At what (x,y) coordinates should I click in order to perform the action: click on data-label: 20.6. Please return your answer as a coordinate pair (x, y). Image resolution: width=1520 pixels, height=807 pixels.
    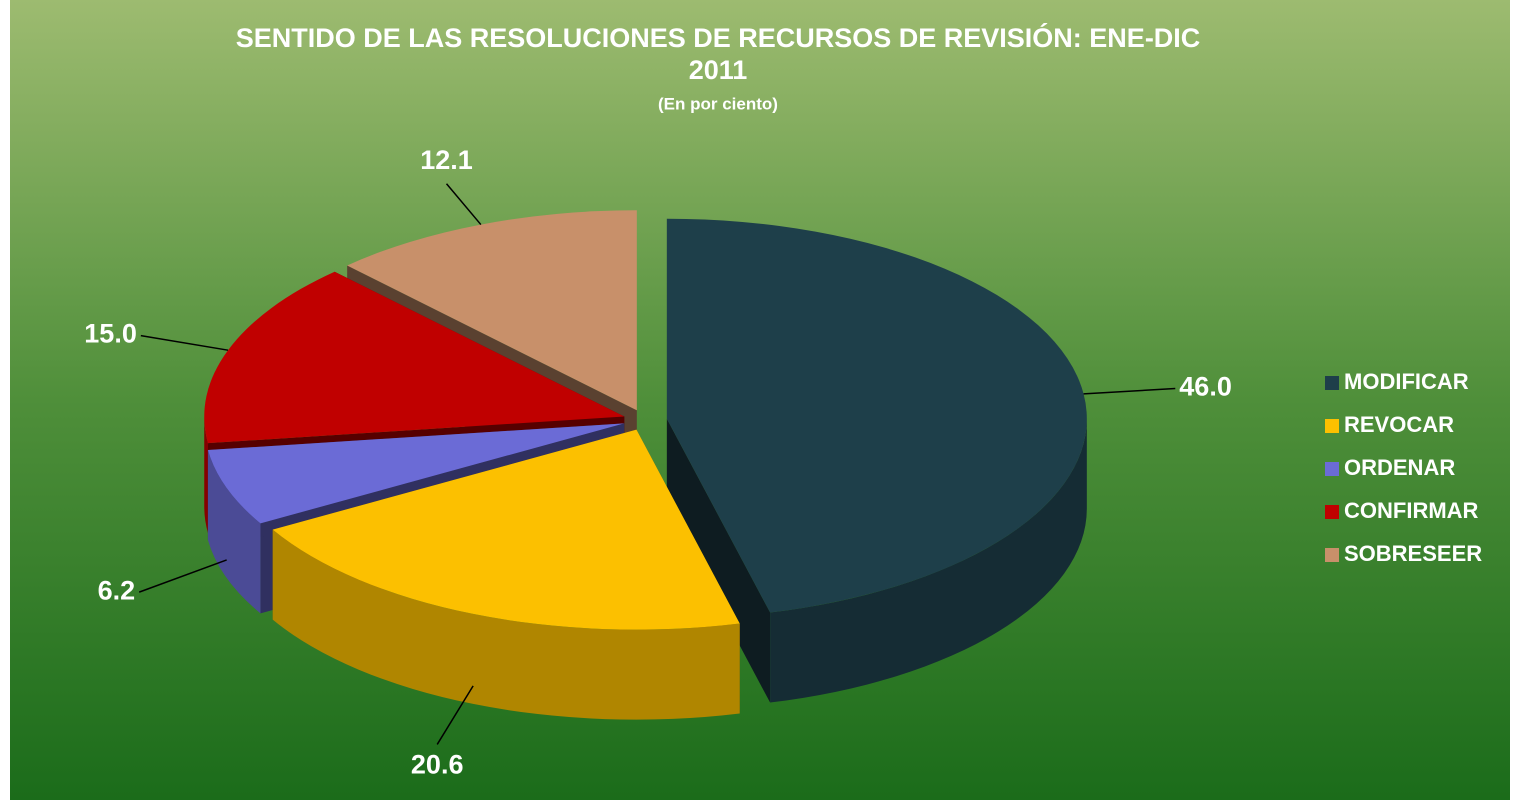
    Looking at the image, I should click on (437, 765).